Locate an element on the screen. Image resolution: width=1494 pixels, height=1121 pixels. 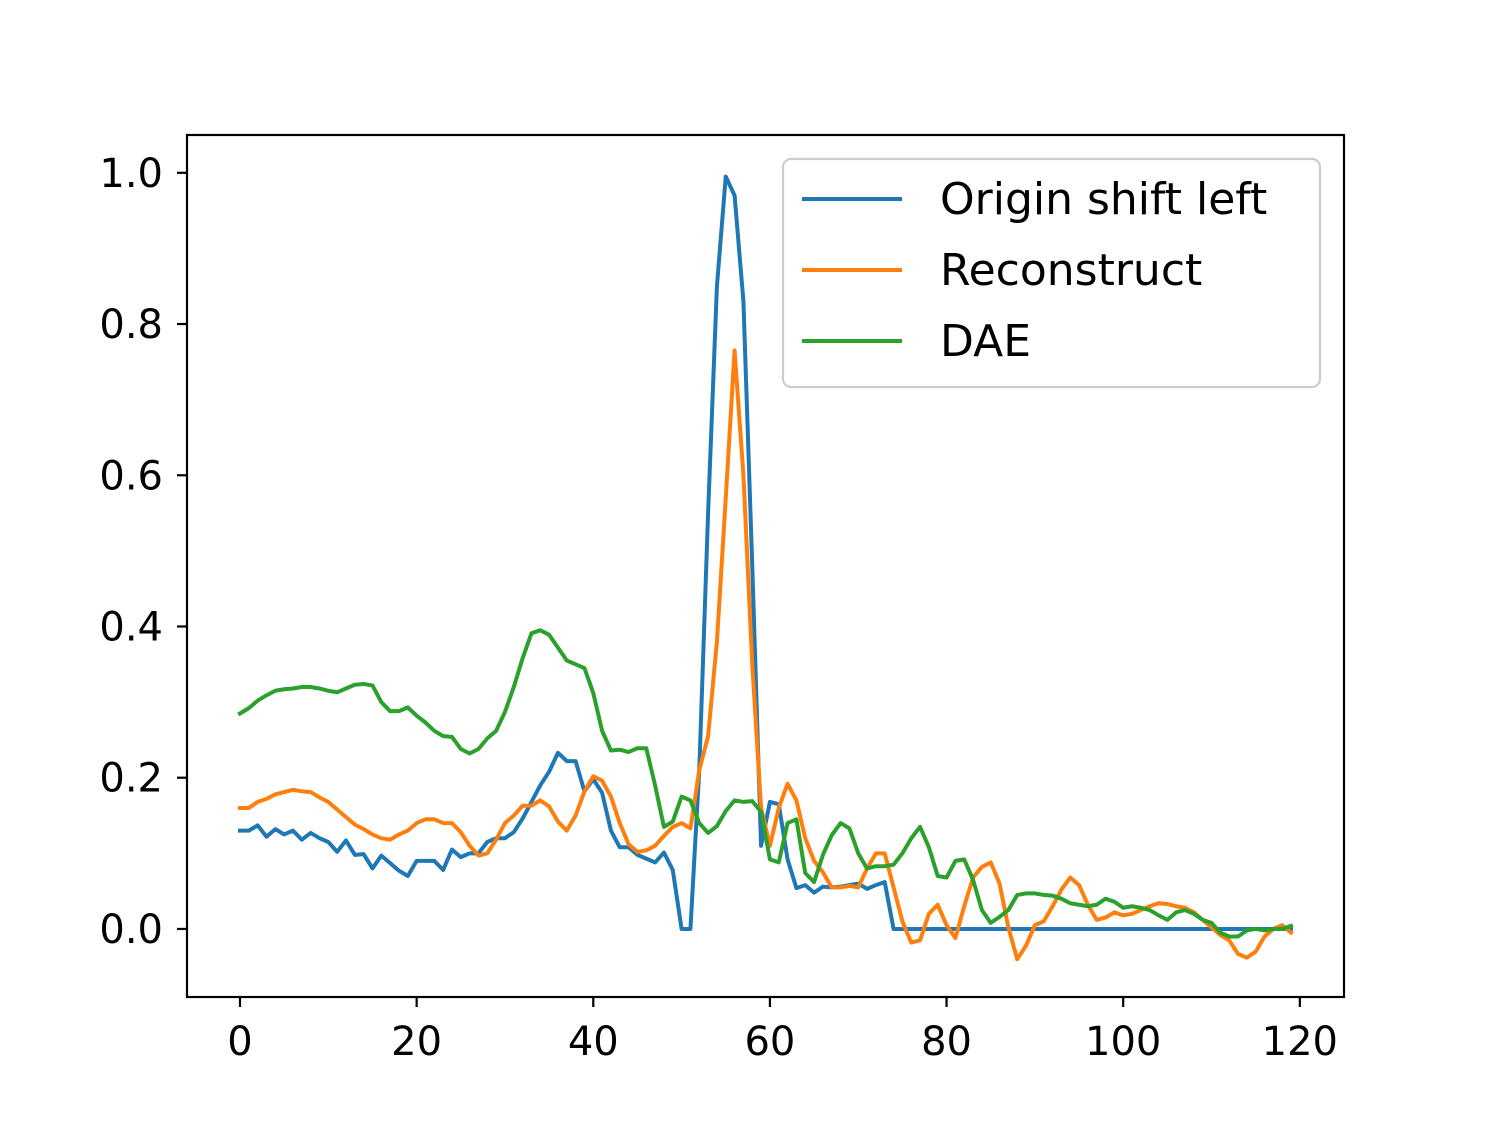
x-tick-label: 100 is located at coordinates (1123, 1042).